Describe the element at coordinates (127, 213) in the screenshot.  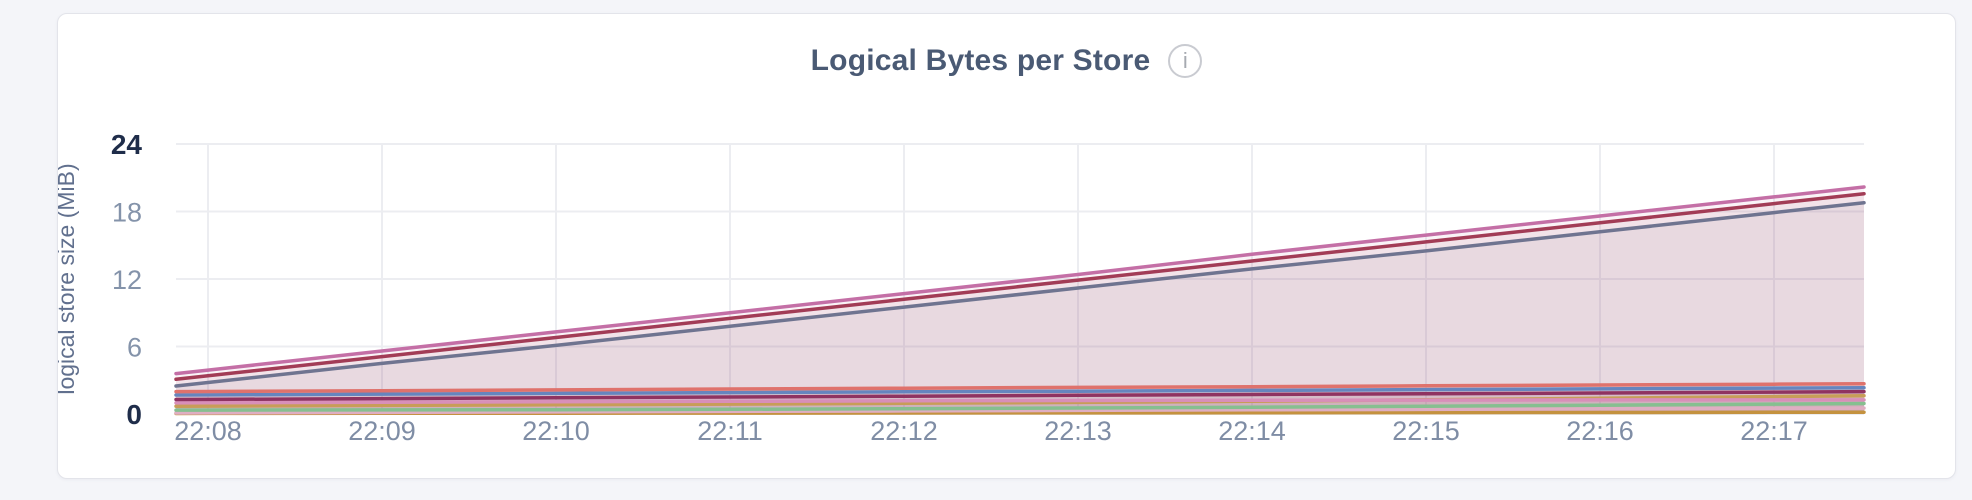
I see `y-tick-label: 18` at that location.